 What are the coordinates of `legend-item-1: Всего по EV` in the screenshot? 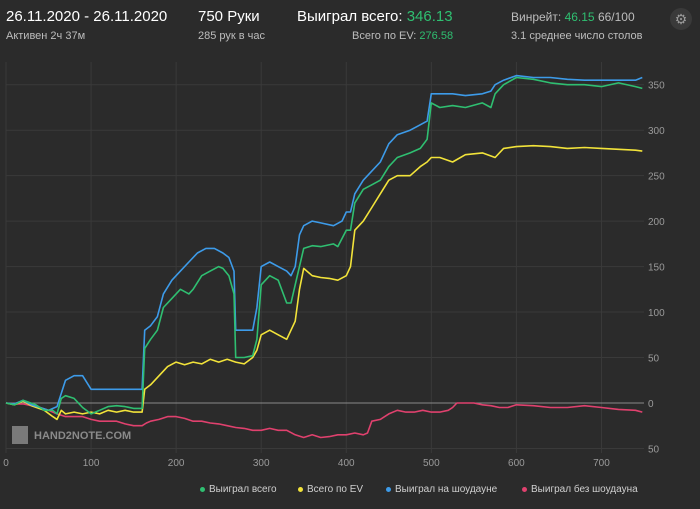 It's located at (330, 489).